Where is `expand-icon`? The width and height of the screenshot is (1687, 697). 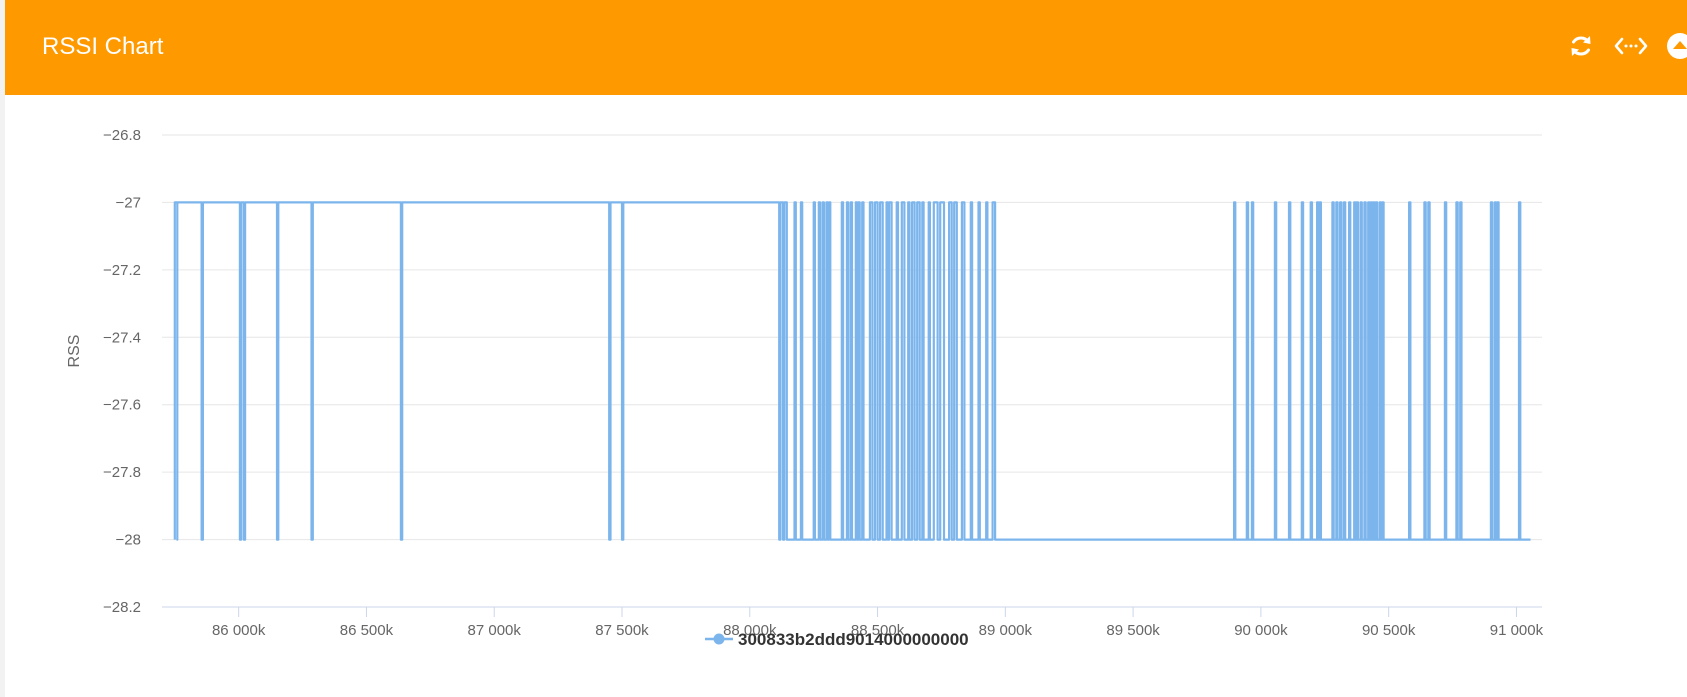 expand-icon is located at coordinates (1631, 46).